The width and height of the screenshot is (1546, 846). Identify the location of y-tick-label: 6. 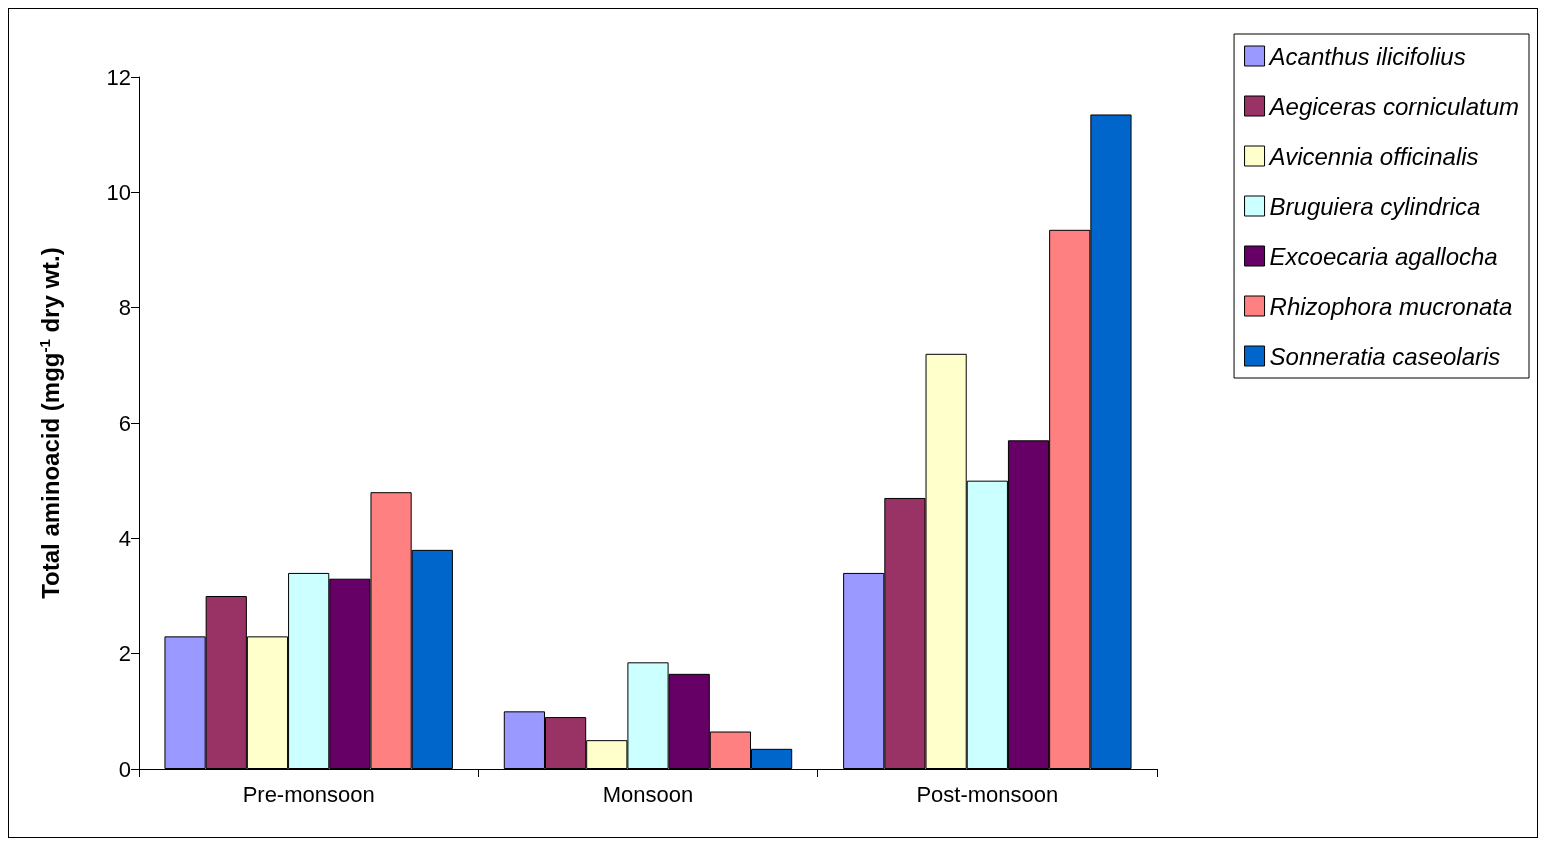
(124, 423).